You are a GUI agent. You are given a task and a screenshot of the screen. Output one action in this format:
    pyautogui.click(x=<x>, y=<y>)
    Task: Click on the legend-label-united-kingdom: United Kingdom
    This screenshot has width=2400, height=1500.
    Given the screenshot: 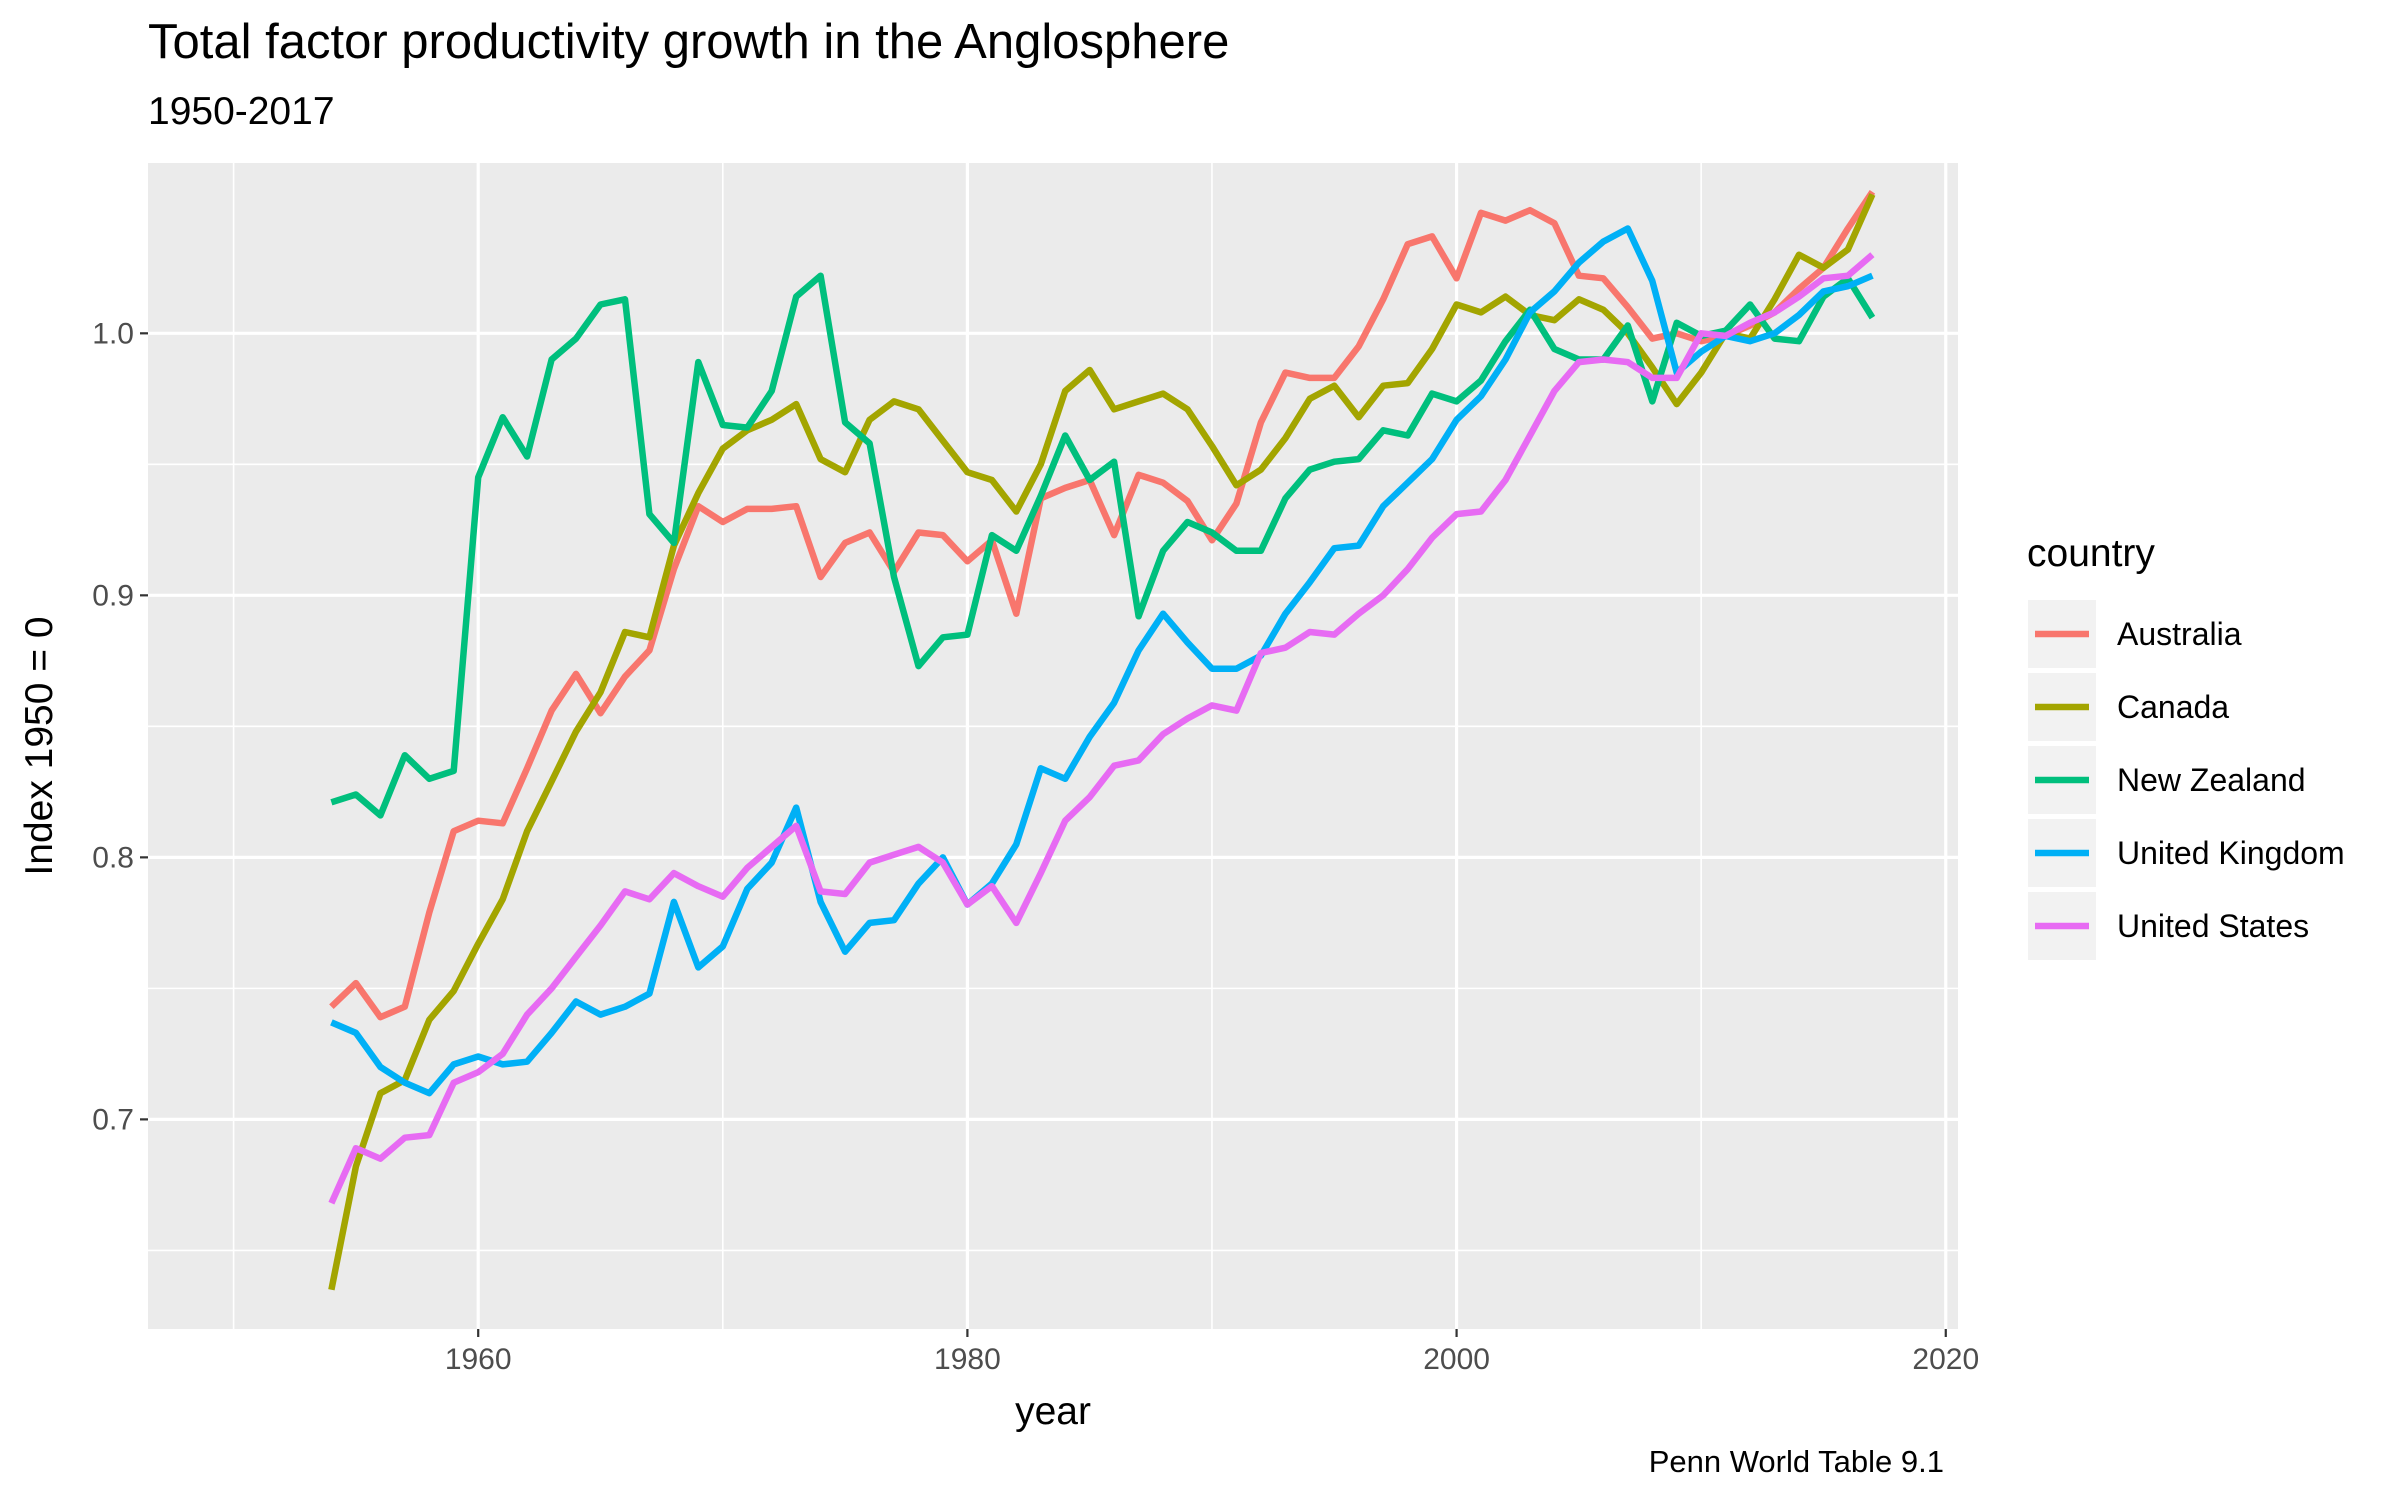 What is the action you would take?
    pyautogui.click(x=2231, y=853)
    